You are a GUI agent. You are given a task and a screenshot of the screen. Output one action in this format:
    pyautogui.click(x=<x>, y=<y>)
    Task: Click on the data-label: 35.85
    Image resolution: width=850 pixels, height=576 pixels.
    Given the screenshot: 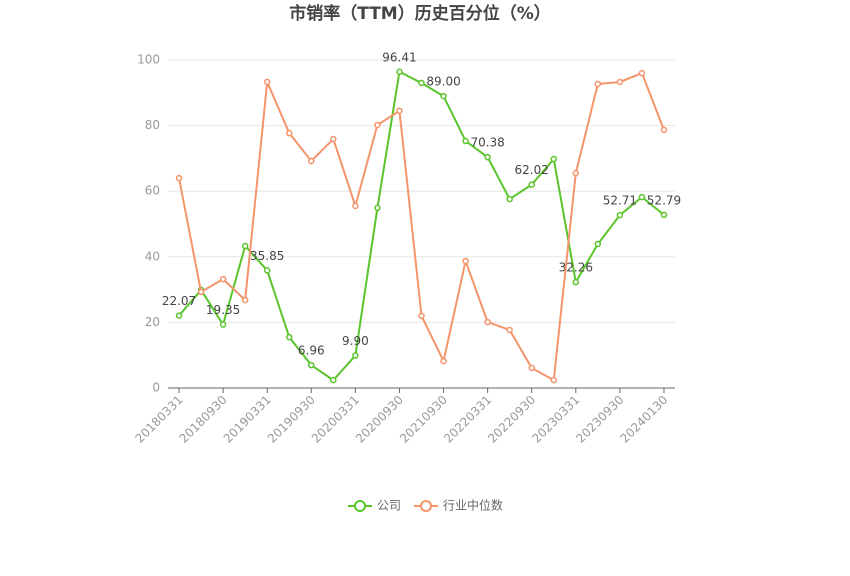 What is the action you would take?
    pyautogui.click(x=267, y=256)
    